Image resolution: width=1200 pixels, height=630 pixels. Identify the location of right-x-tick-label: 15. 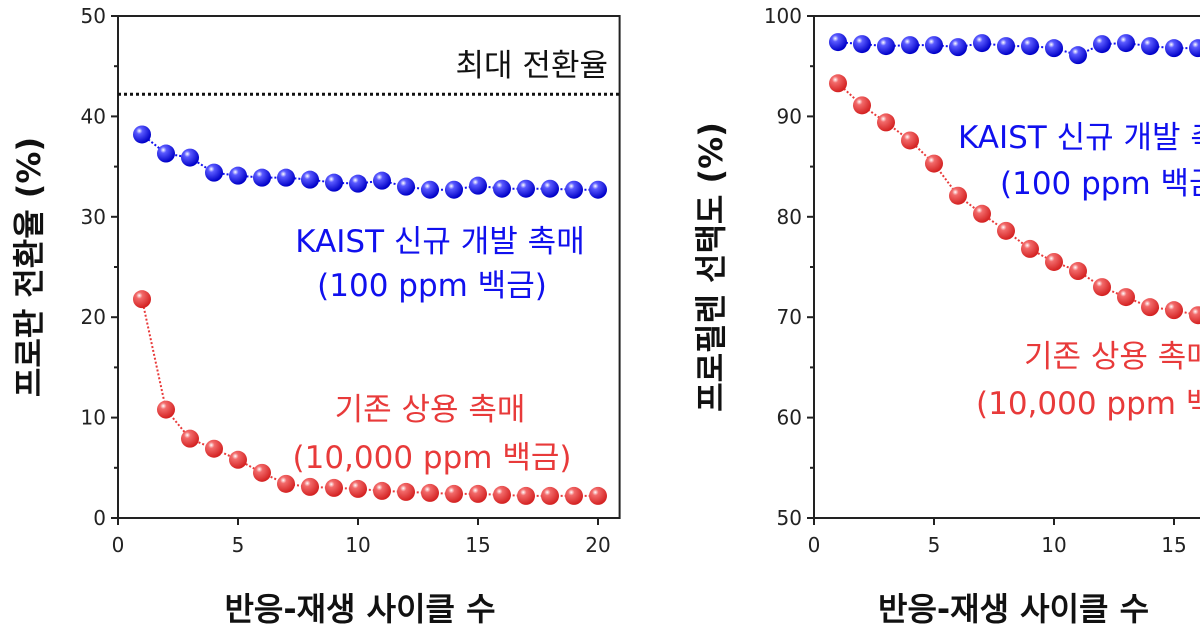
(1173, 545).